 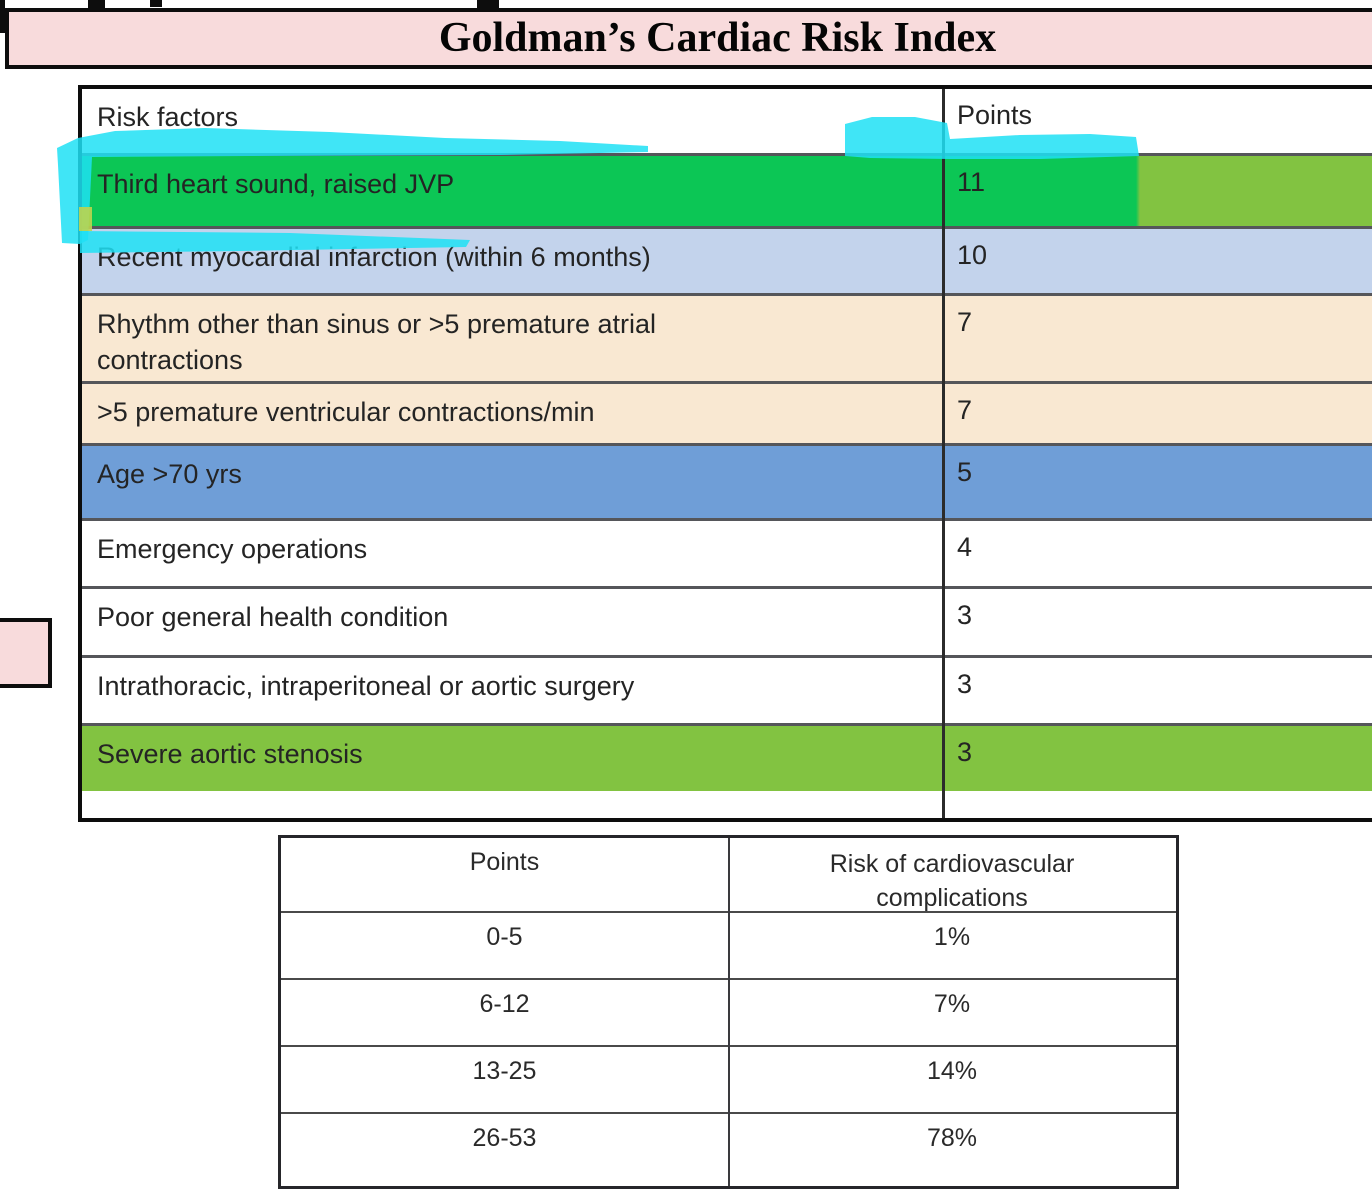 I want to click on points-range: 0-5, so click(x=504, y=937).